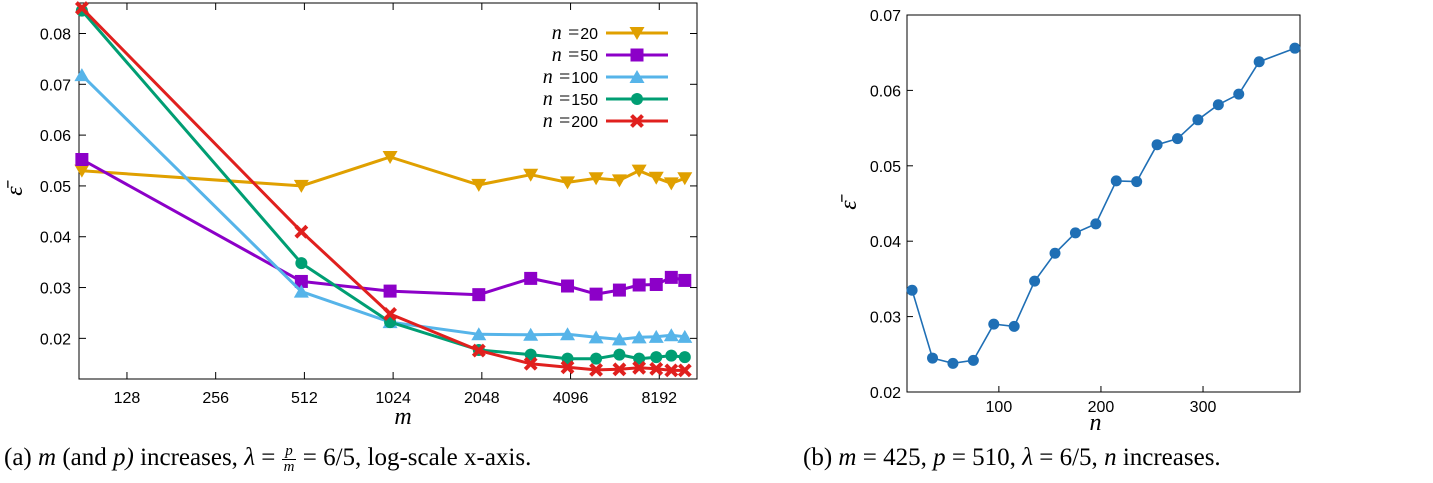 The image size is (1433, 483). Describe the element at coordinates (575, 33) in the screenshot. I see `legend-label-n20: n =20` at that location.